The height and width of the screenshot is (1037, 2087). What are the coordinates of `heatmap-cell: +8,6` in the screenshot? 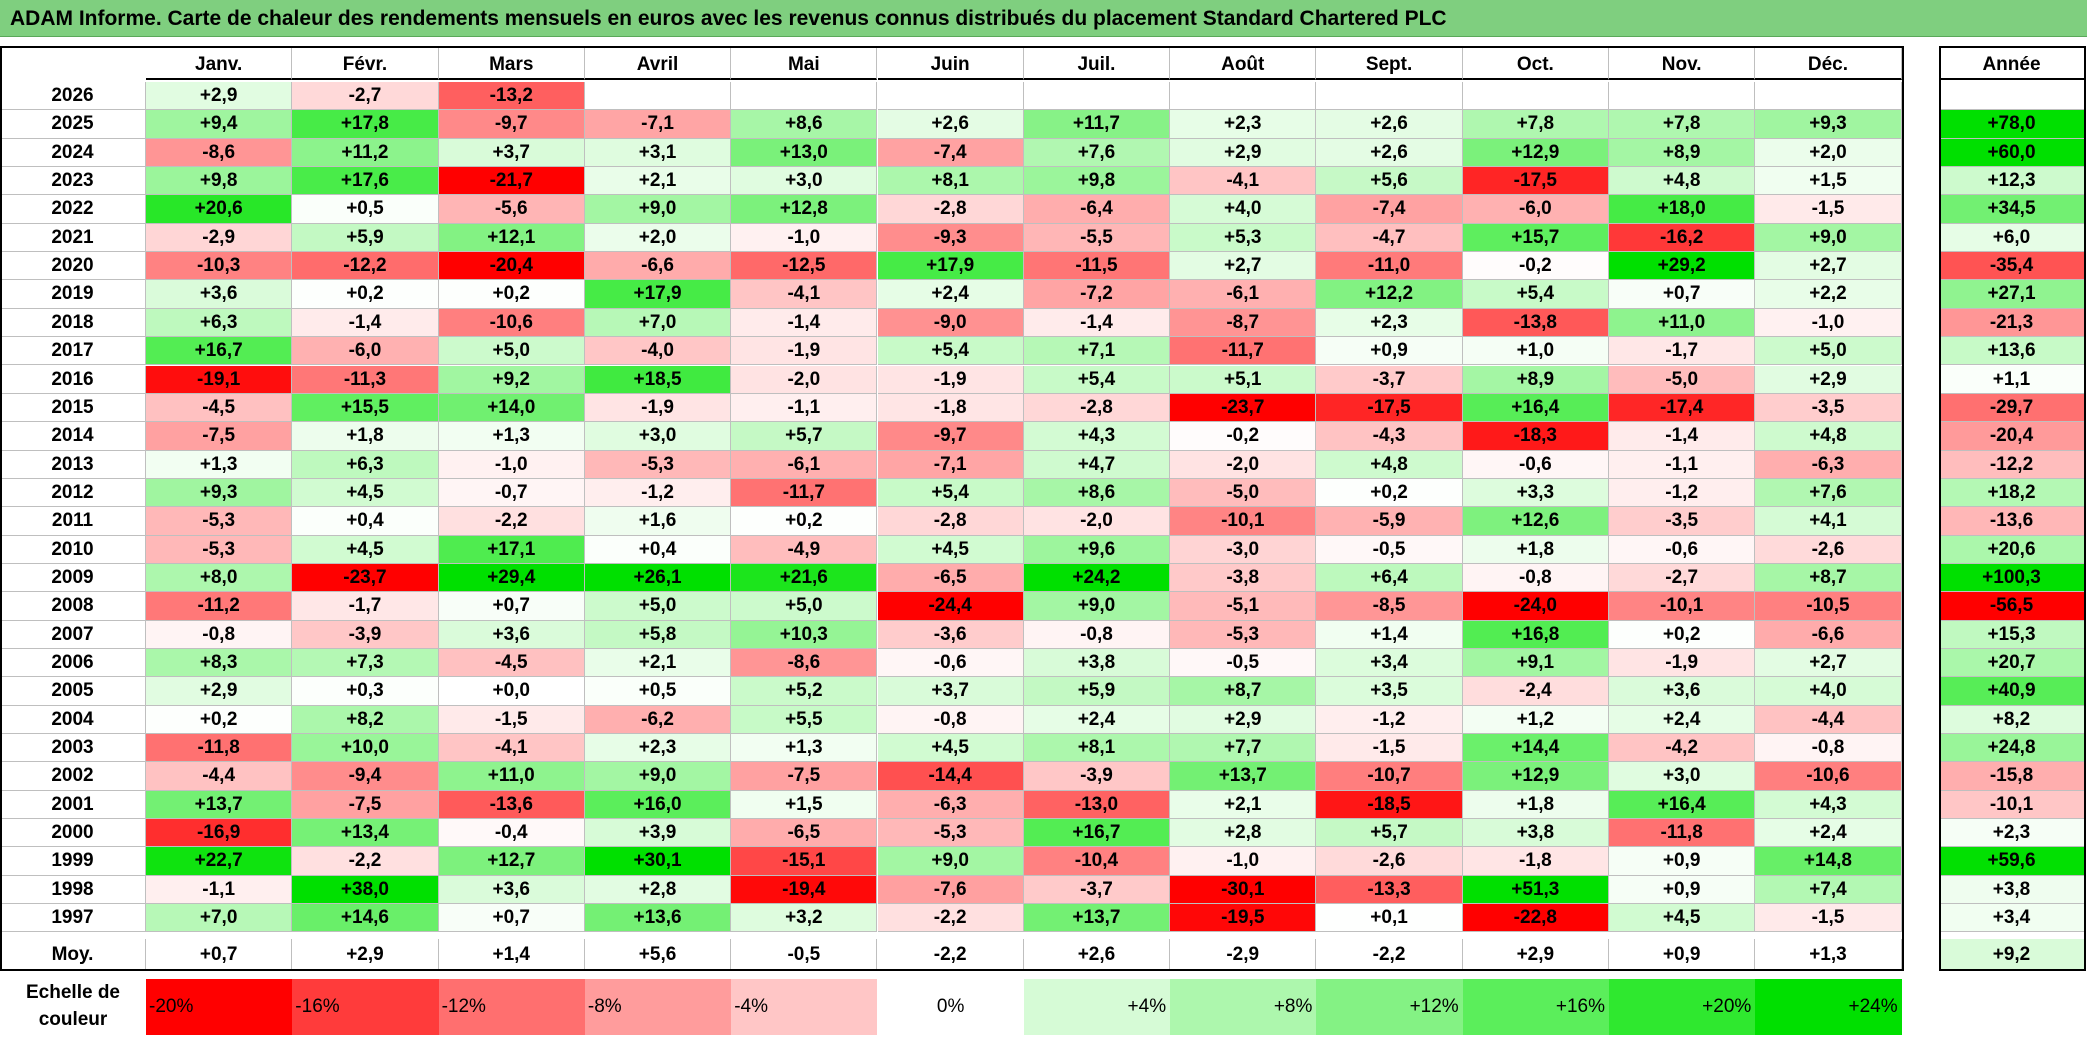 It's located at (1097, 493).